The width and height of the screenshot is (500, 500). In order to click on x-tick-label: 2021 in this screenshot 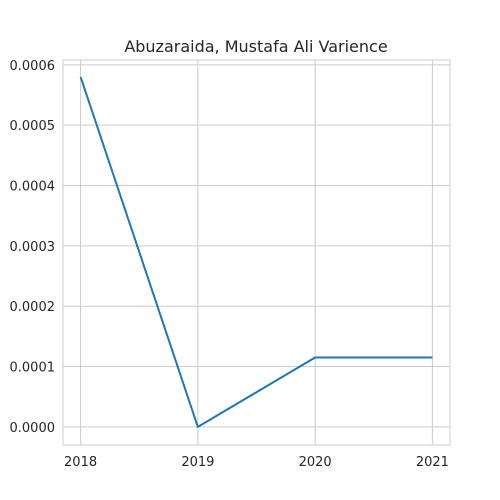, I will do `click(432, 462)`.